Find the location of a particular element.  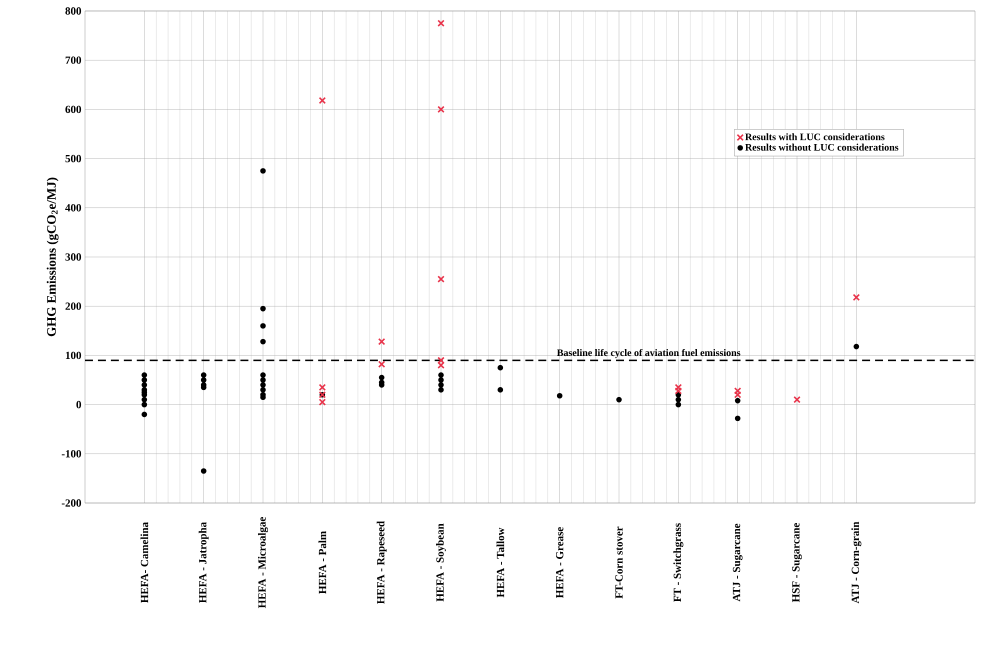

x-tick-label: HEFA - Rapeseed is located at coordinates (381, 562).